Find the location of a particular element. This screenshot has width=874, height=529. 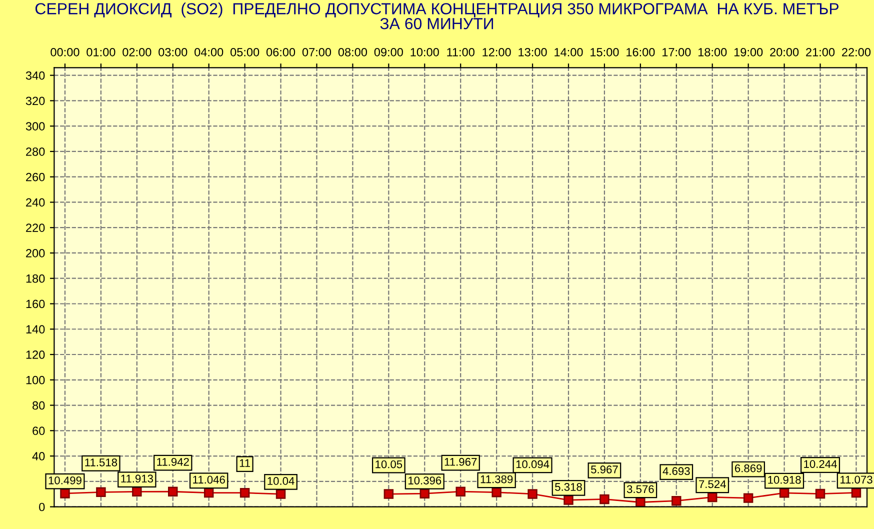

data-label: 11.518 is located at coordinates (101, 462).